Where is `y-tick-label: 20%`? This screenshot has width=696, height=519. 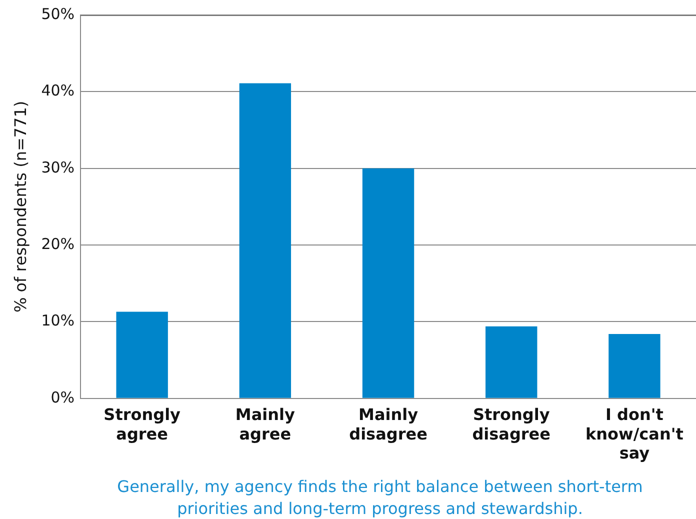
y-tick-label: 20% is located at coordinates (58, 243).